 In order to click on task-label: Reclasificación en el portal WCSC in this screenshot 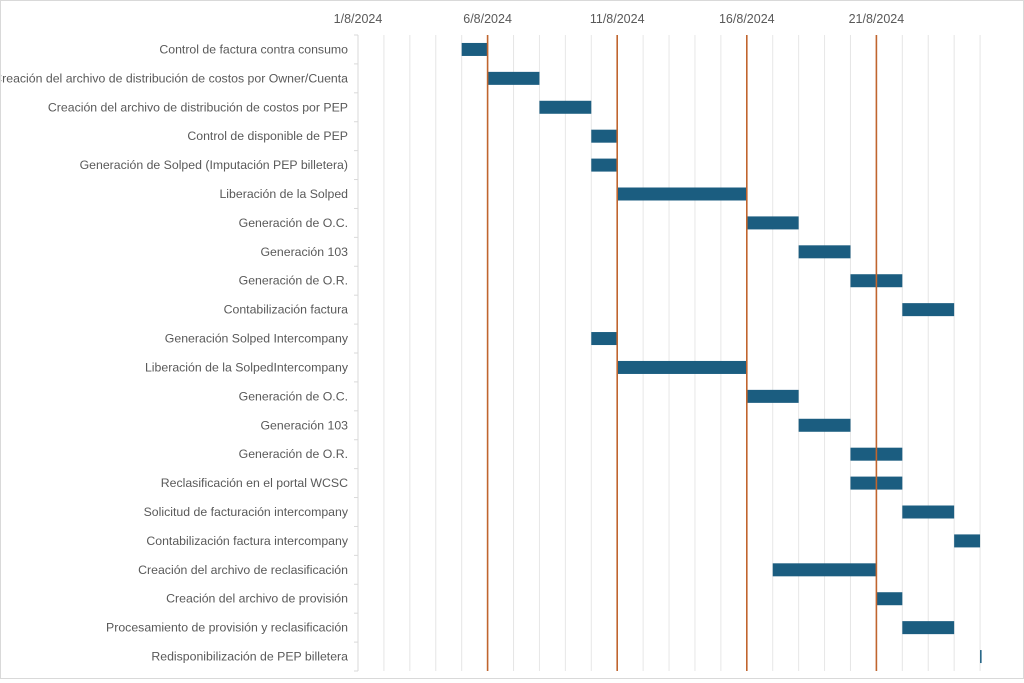, I will do `click(254, 483)`.